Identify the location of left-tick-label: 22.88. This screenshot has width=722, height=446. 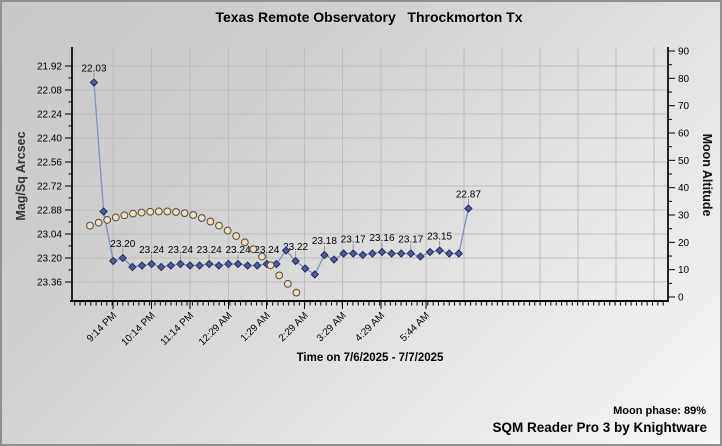
(49, 211).